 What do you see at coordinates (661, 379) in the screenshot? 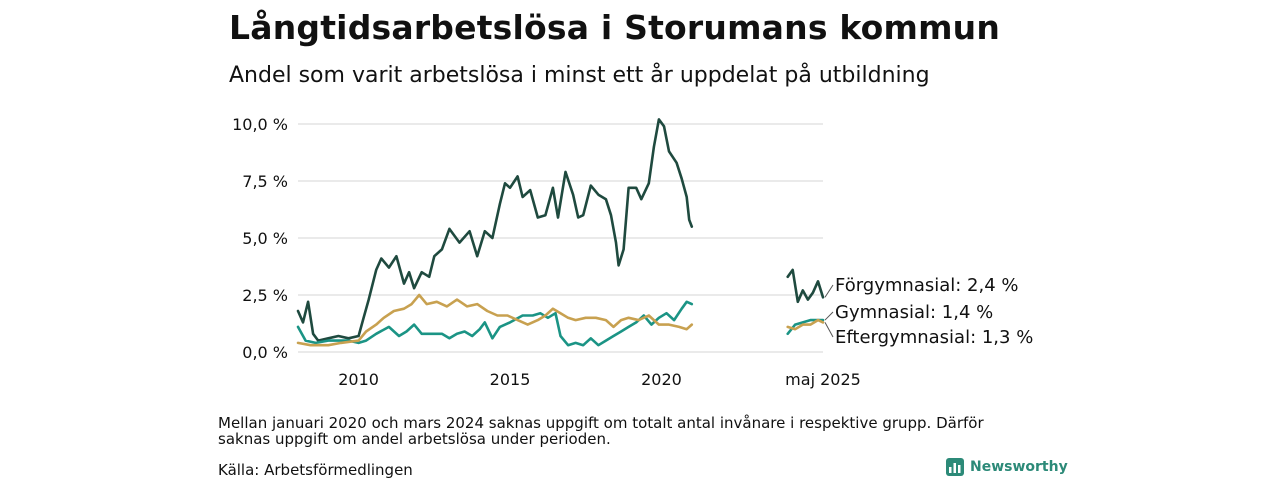
I see `x-tick-label: 2020` at bounding box center [661, 379].